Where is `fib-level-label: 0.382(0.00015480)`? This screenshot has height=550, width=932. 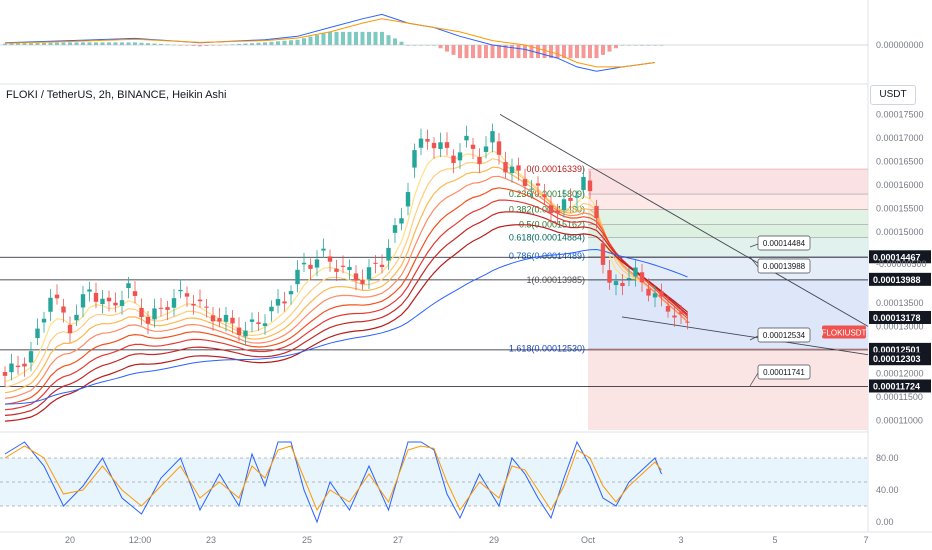 fib-level-label: 0.382(0.00015480) is located at coordinates (547, 210).